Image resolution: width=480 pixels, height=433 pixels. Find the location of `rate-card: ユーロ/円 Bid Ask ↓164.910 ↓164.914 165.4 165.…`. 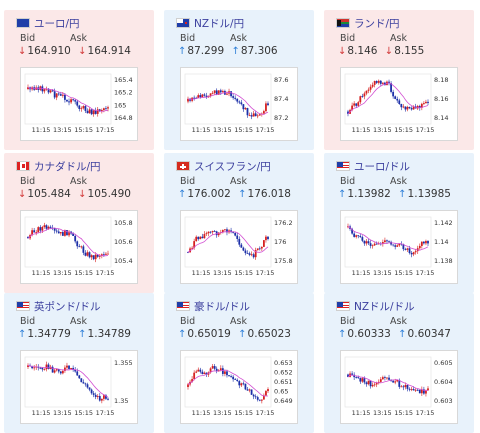

rate-card: ユーロ/円 Bid Ask ↓164.910 ↓164.914 165.4 165.… is located at coordinates (79, 80).